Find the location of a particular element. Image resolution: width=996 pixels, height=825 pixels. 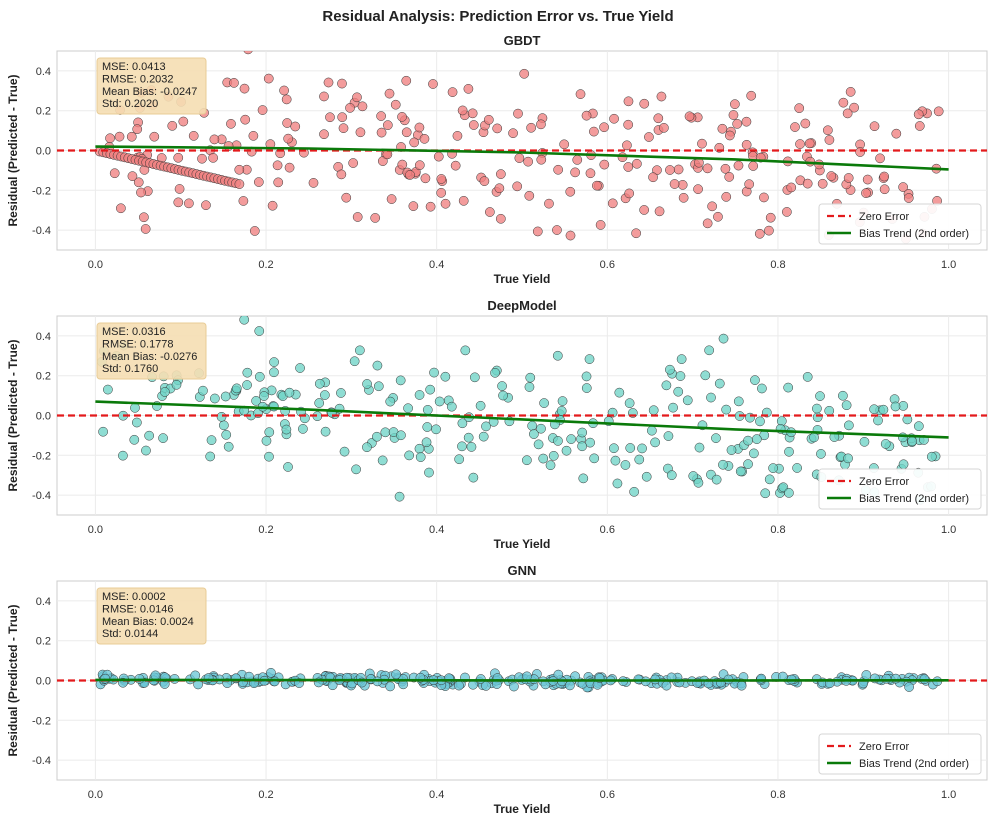

y-axis-label: Residual (Predicted - True) is located at coordinates (13, 150).